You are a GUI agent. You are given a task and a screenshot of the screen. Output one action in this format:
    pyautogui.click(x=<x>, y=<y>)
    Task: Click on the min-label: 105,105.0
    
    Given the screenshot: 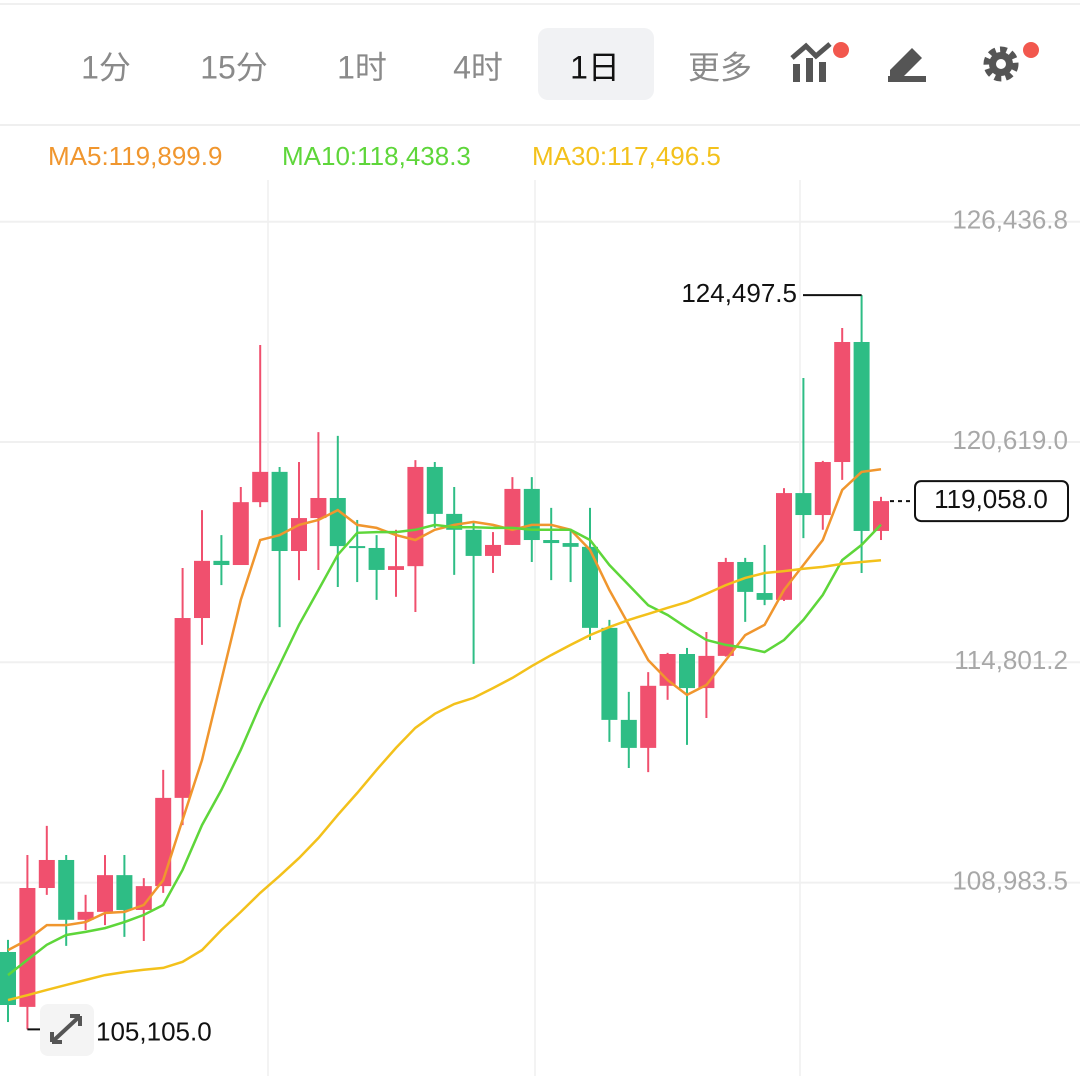 What is the action you would take?
    pyautogui.click(x=154, y=1031)
    